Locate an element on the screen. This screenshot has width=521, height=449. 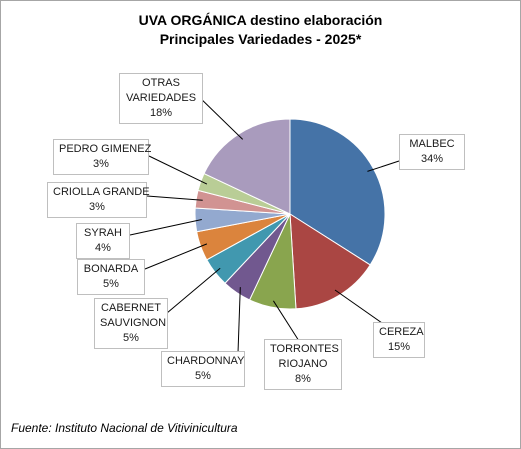
slice-label-text: CHARDONNAY is located at coordinates (206, 361).